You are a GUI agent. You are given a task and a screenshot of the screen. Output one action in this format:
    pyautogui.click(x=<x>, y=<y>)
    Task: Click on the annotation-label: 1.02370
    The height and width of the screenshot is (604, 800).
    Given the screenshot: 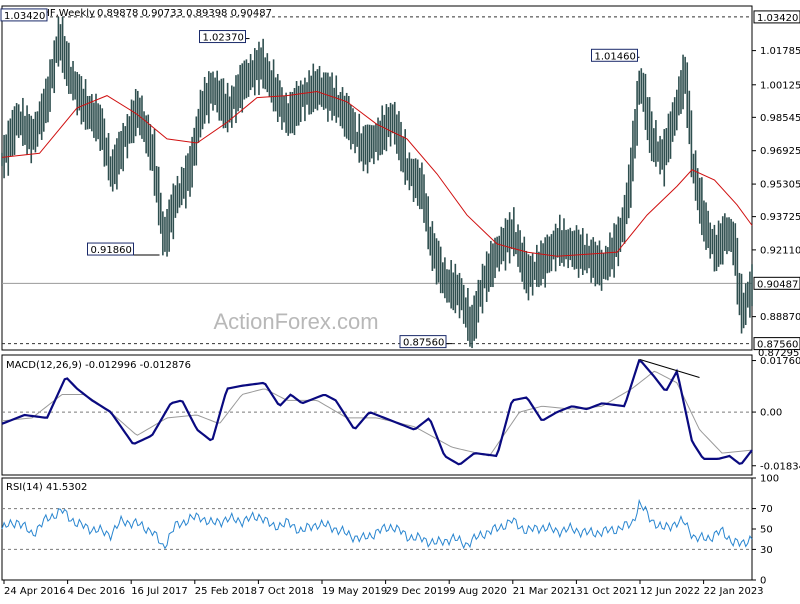 What is the action you would take?
    pyautogui.click(x=223, y=38)
    